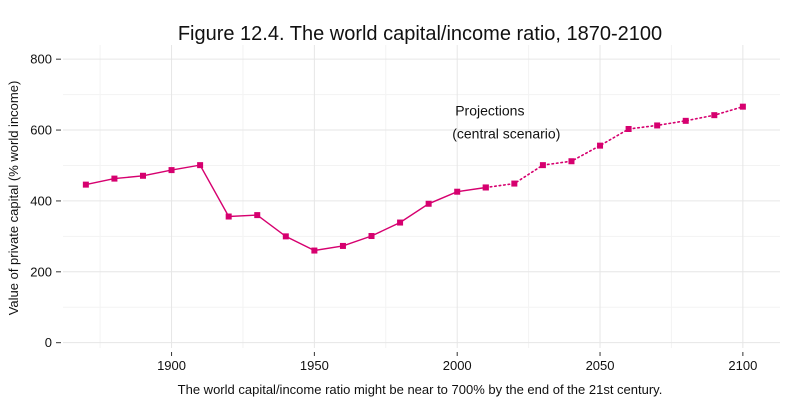 The image size is (800, 400). I want to click on x-tick-label: 1950, so click(314, 365).